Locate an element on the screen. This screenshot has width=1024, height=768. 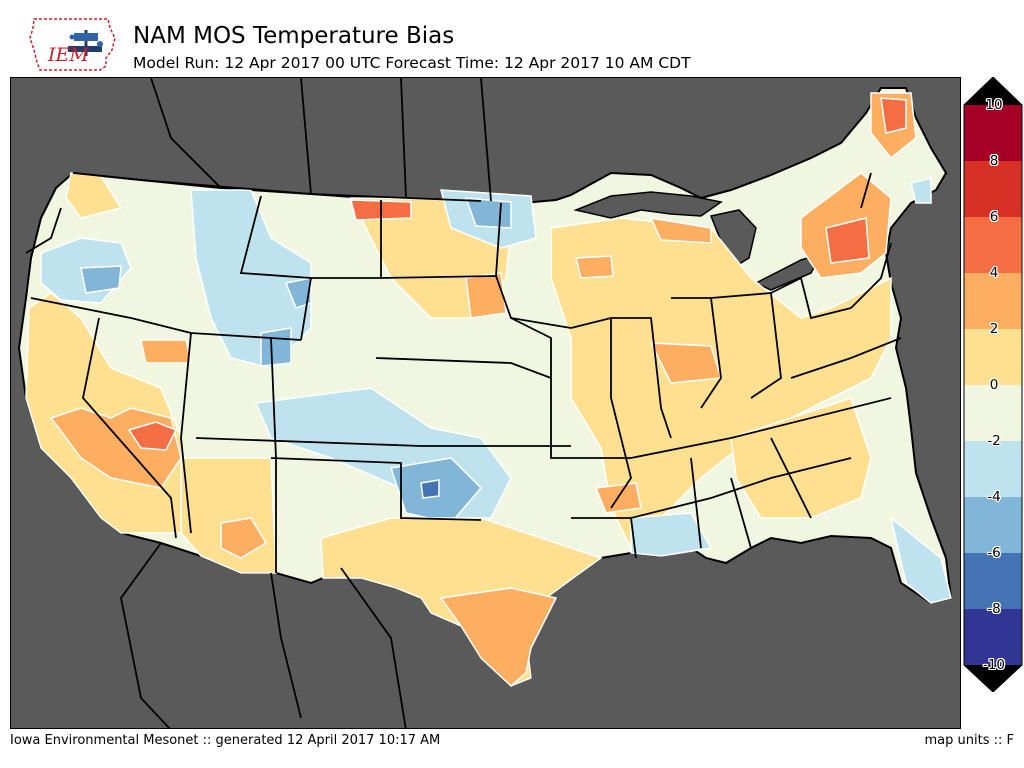
weather-station-icon is located at coordinates (85, 43).